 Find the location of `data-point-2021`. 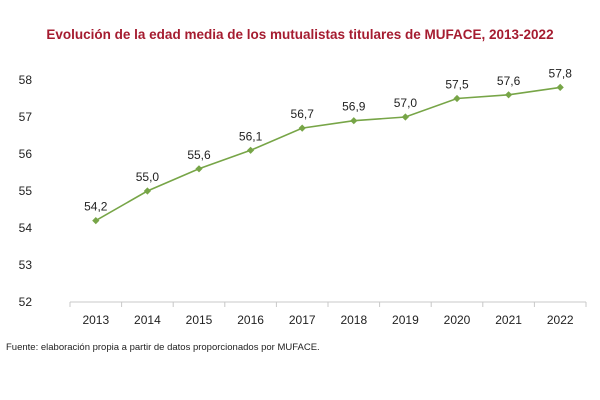

data-point-2021 is located at coordinates (509, 95).